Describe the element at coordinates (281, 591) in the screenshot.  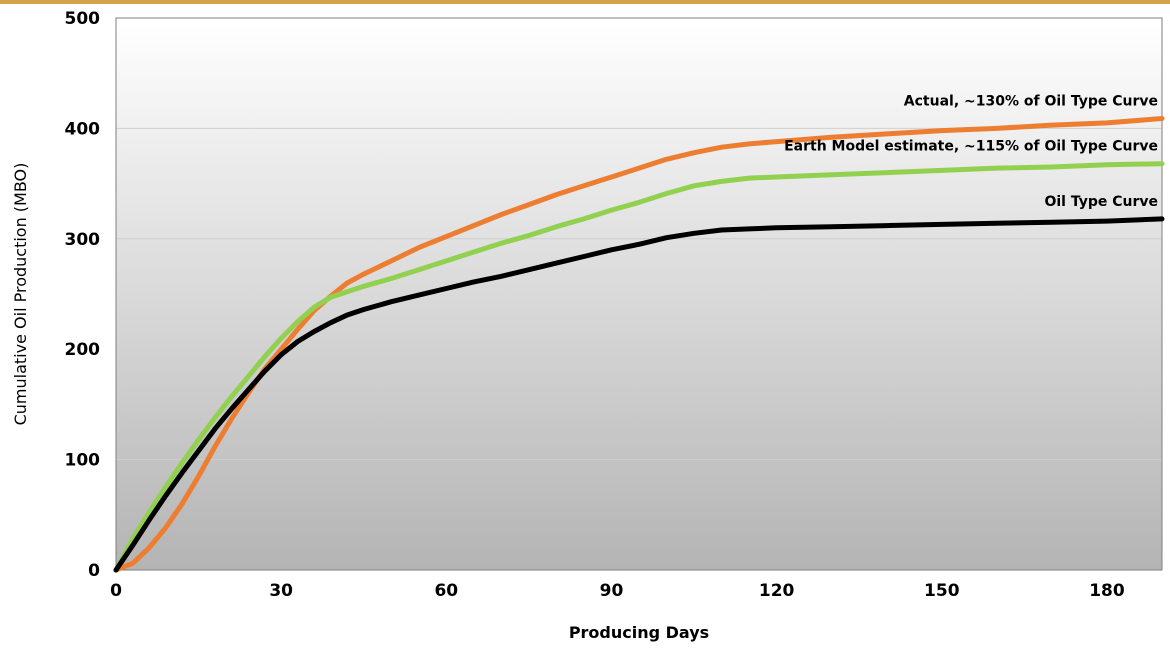
I see `x-tick-label-1: 30` at that location.